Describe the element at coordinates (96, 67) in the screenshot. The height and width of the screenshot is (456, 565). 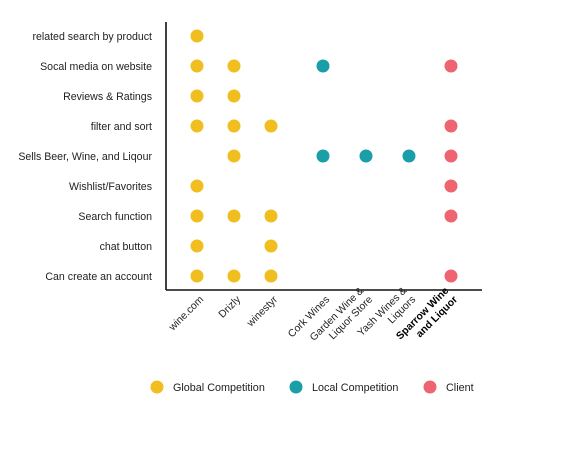
I see `y-tick-label: Socal media on website` at that location.